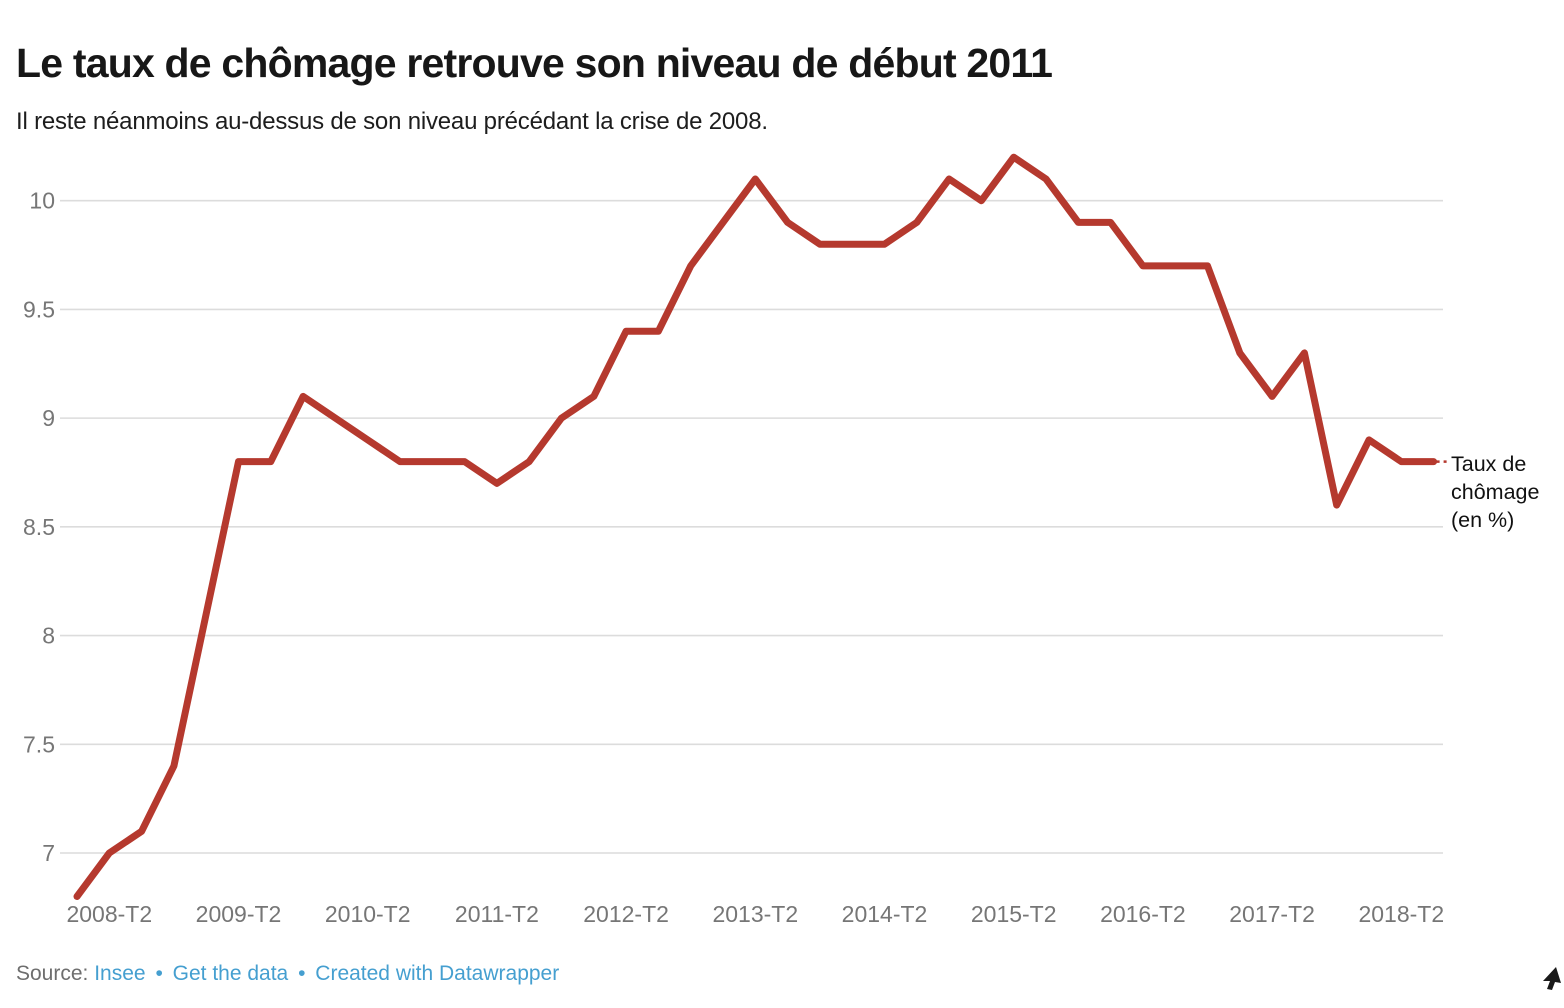  I want to click on x-tick-label: 2018-T2, so click(1401, 914).